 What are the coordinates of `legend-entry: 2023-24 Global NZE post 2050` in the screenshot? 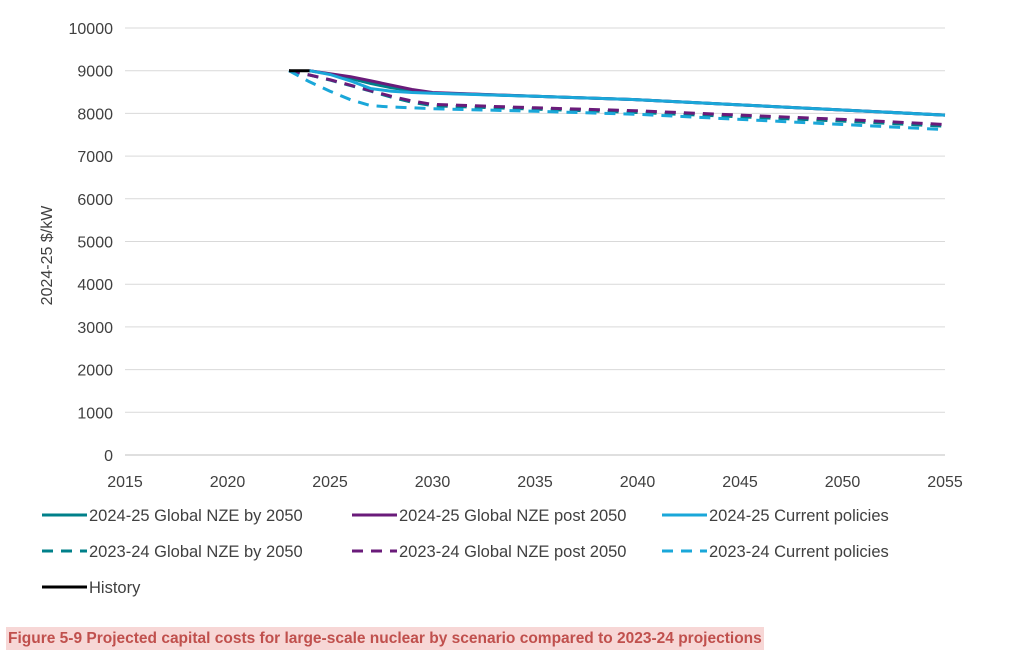 It's located at (489, 552).